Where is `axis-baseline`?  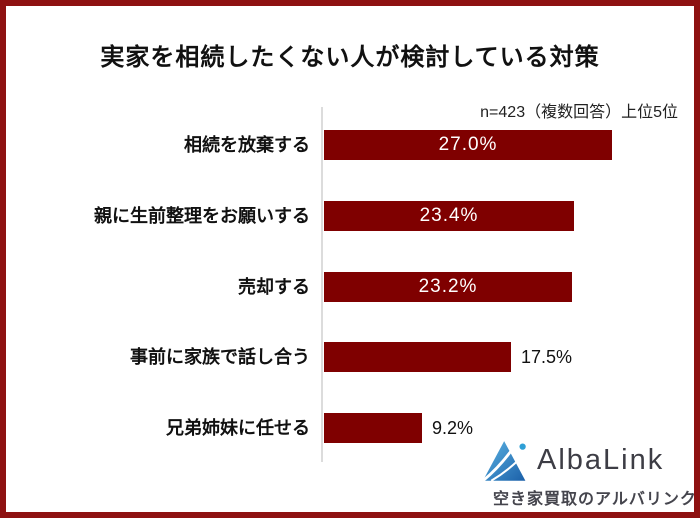 axis-baseline is located at coordinates (322, 284).